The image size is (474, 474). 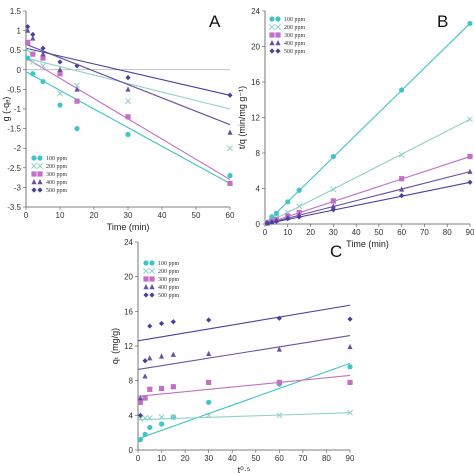 What do you see at coordinates (336, 251) in the screenshot?
I see `panel-c-label: C` at bounding box center [336, 251].